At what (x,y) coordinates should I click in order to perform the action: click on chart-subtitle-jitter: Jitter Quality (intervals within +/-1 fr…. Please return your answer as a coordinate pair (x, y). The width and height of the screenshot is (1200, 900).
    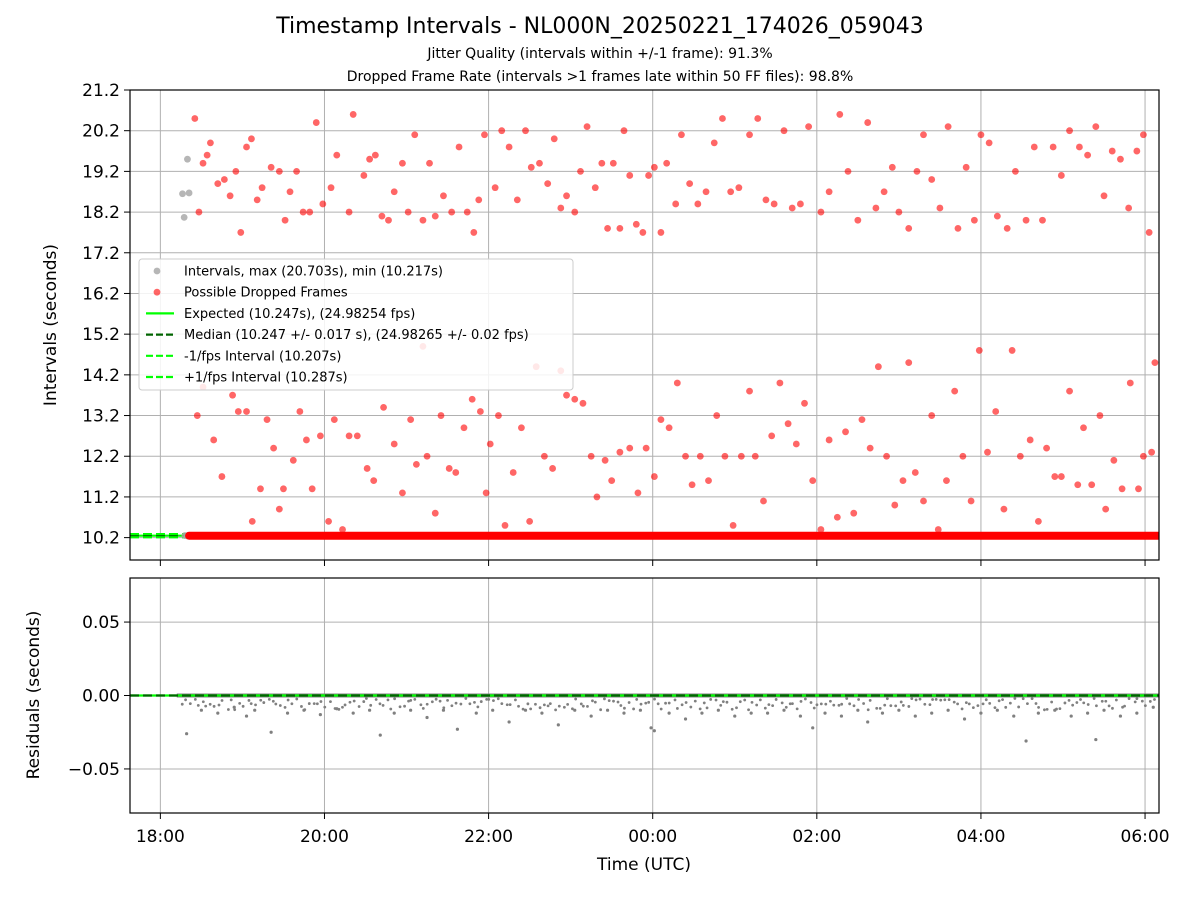
    Looking at the image, I should click on (600, 54).